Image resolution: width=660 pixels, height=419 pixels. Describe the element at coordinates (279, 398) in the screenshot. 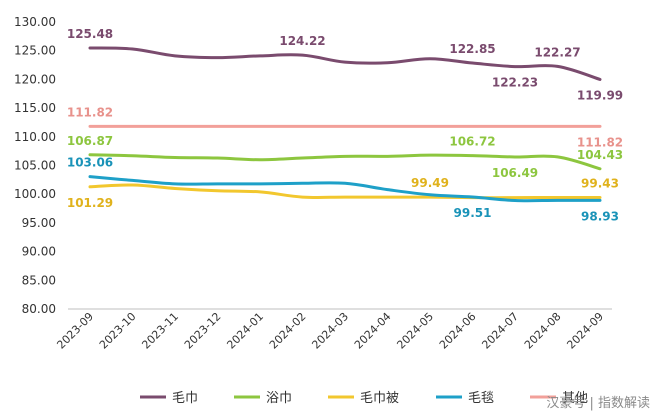

I see `legend-label: 浴巾` at that location.